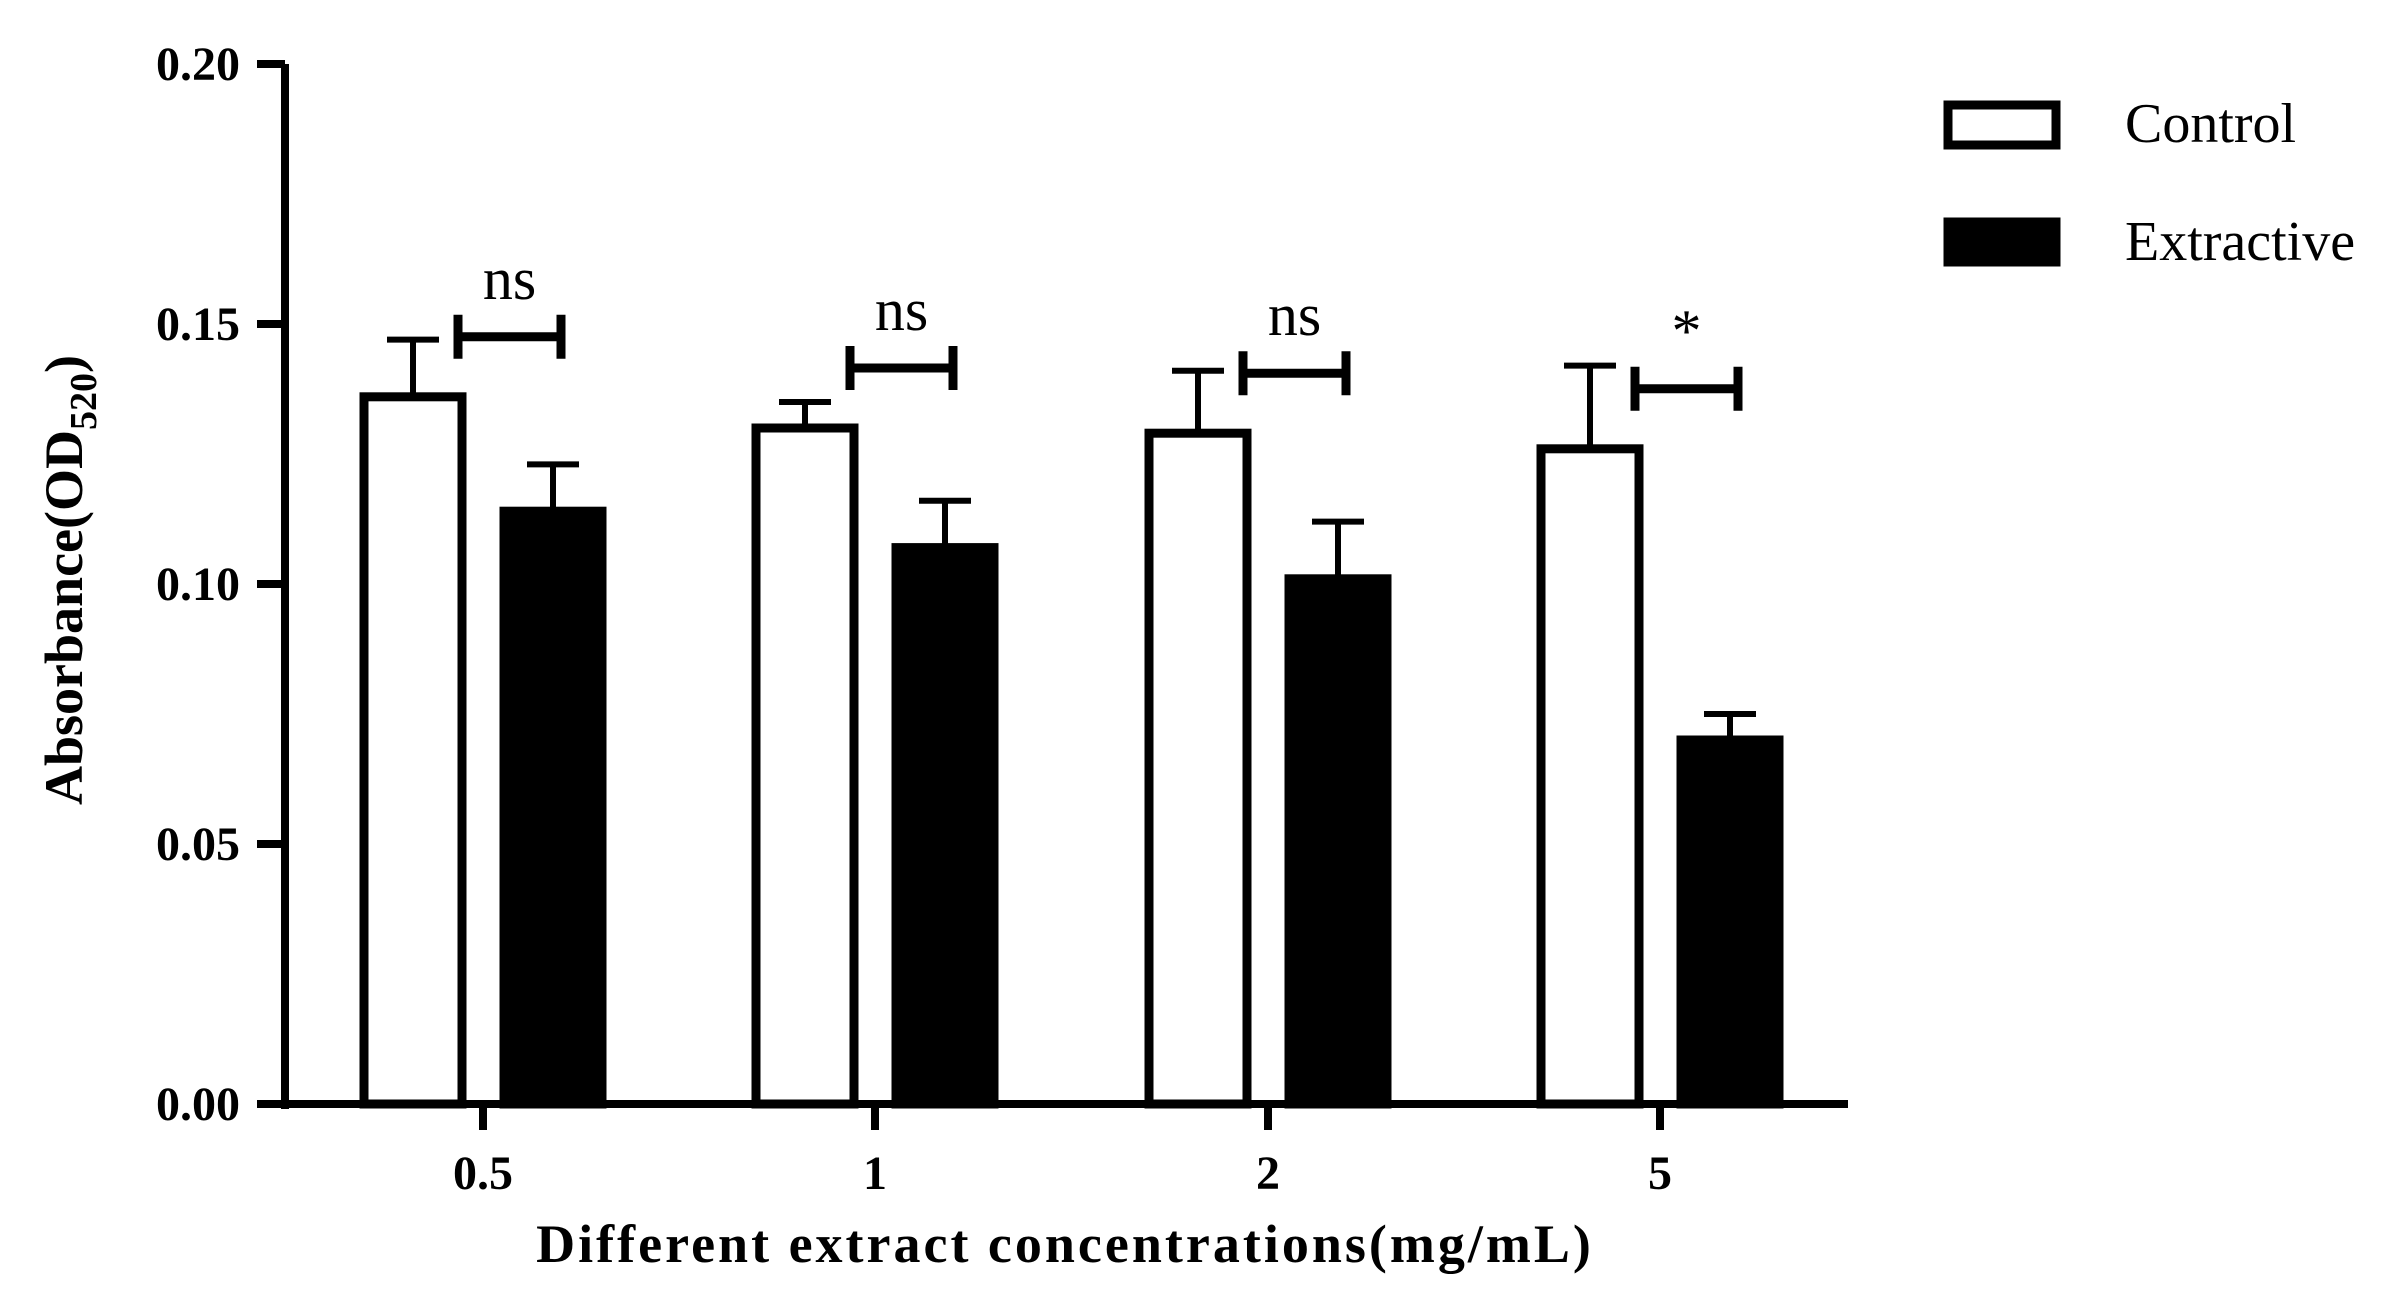  Describe the element at coordinates (1098, 328) in the screenshot. I see `significance-markers: ns ns ns *` at that location.